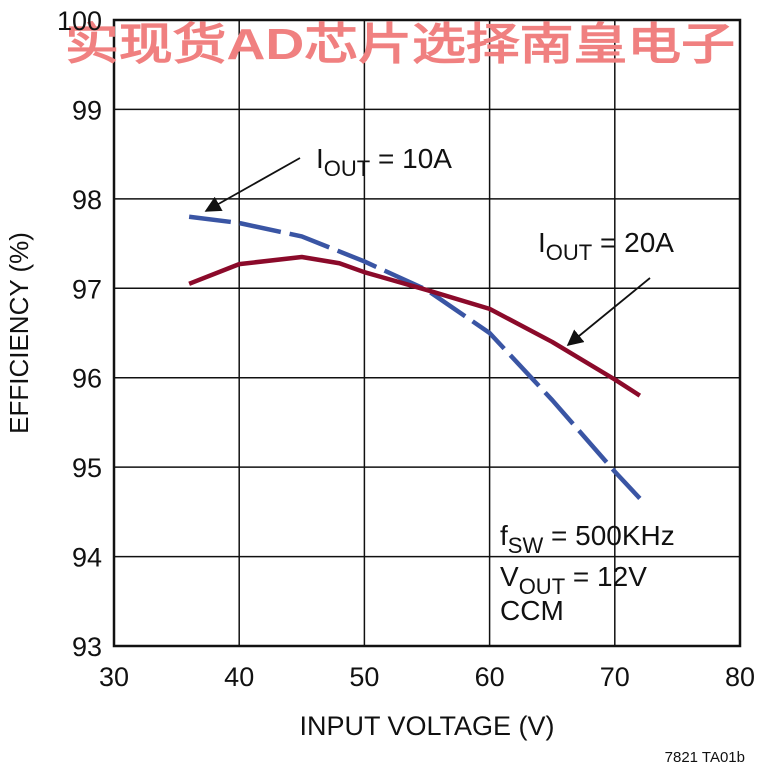  What do you see at coordinates (364, 677) in the screenshot?
I see `x-tick-label: 50` at bounding box center [364, 677].